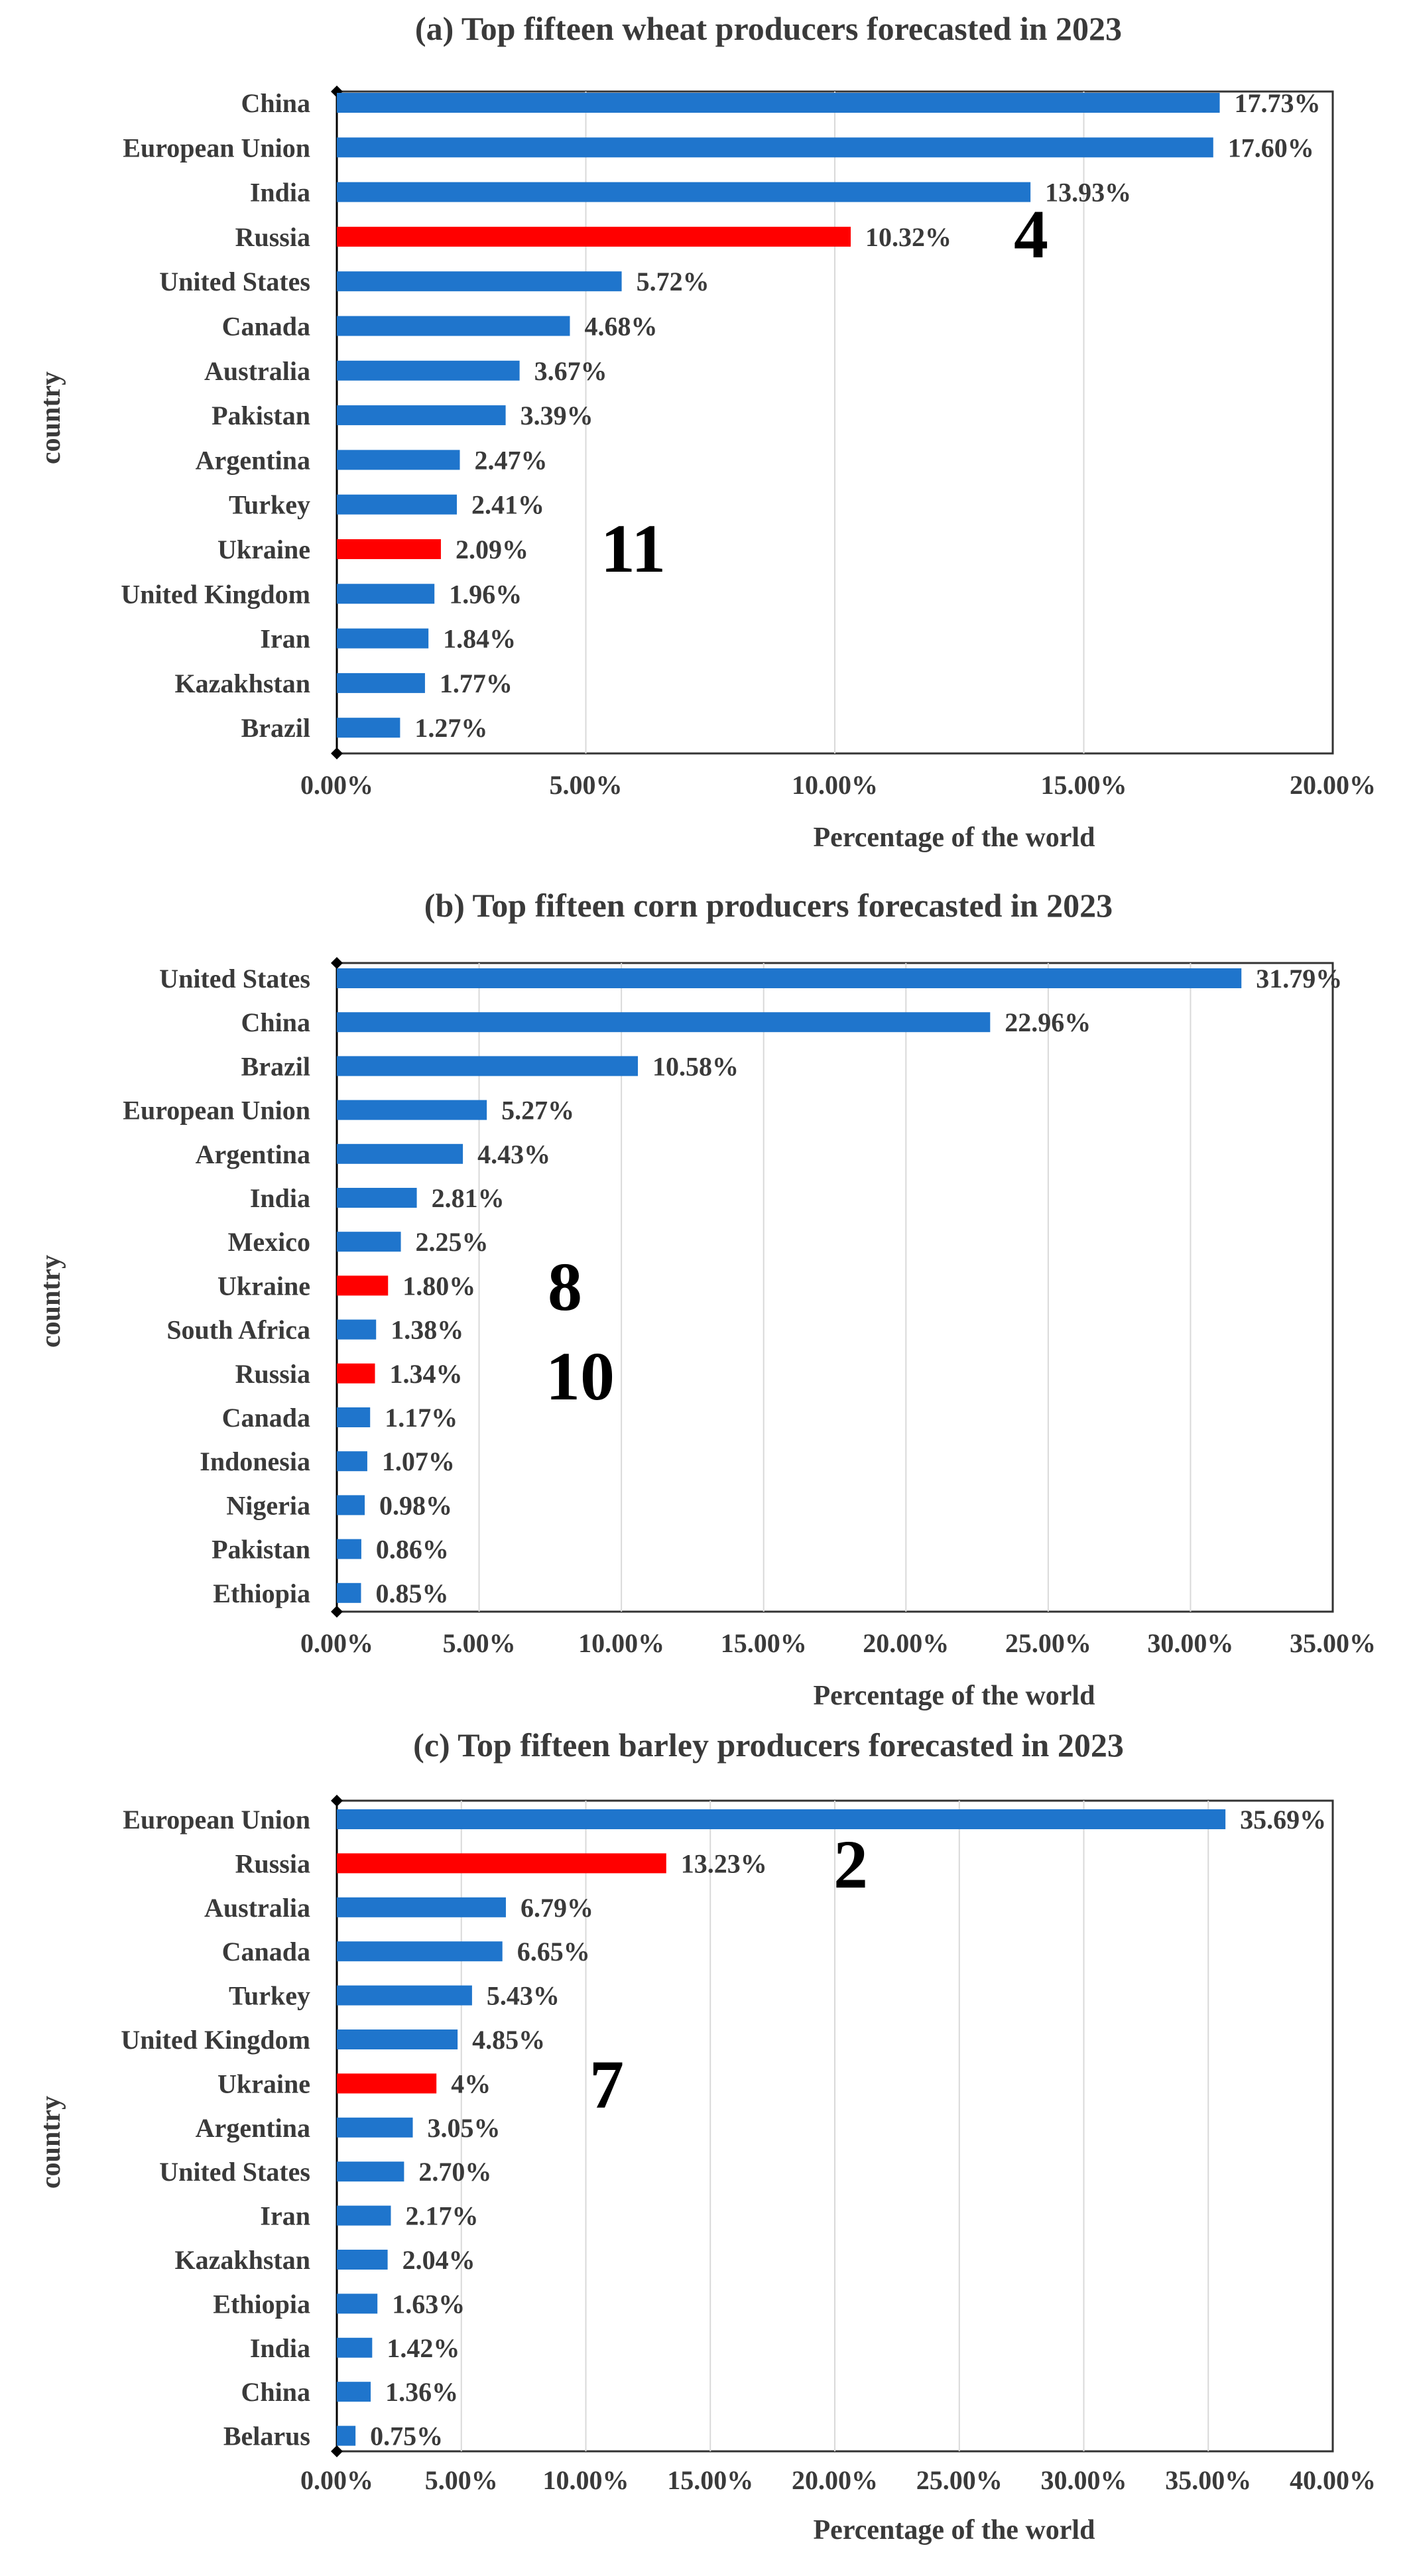 Image resolution: width=1411 pixels, height=2576 pixels. What do you see at coordinates (426, 1374) in the screenshot?
I see `data-label: 1.34%` at bounding box center [426, 1374].